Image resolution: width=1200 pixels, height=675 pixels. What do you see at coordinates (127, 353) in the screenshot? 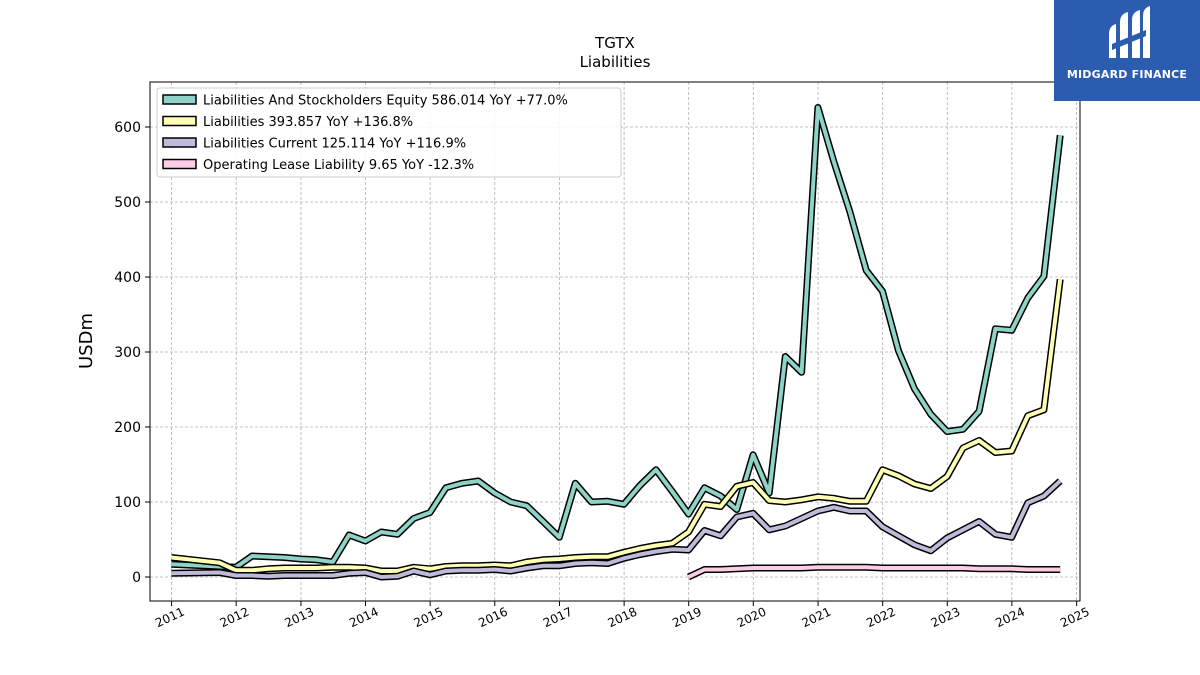
I see `y-tick-label: 300` at bounding box center [127, 353].